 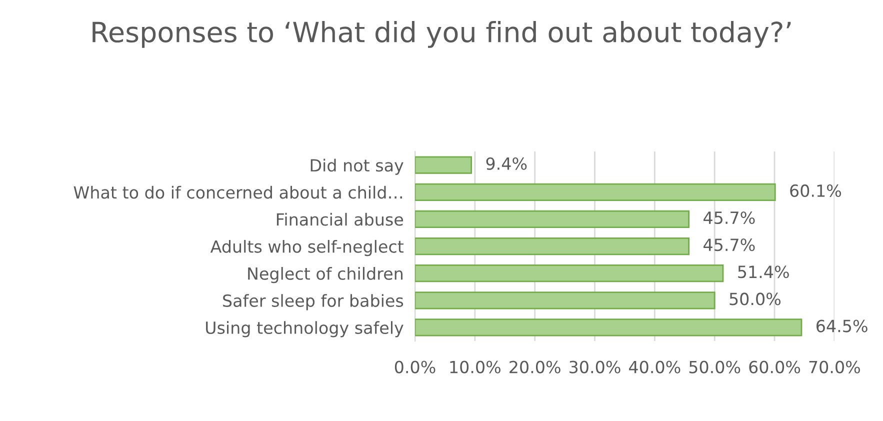 What do you see at coordinates (842, 326) in the screenshot?
I see `data-label: 64.5%` at bounding box center [842, 326].